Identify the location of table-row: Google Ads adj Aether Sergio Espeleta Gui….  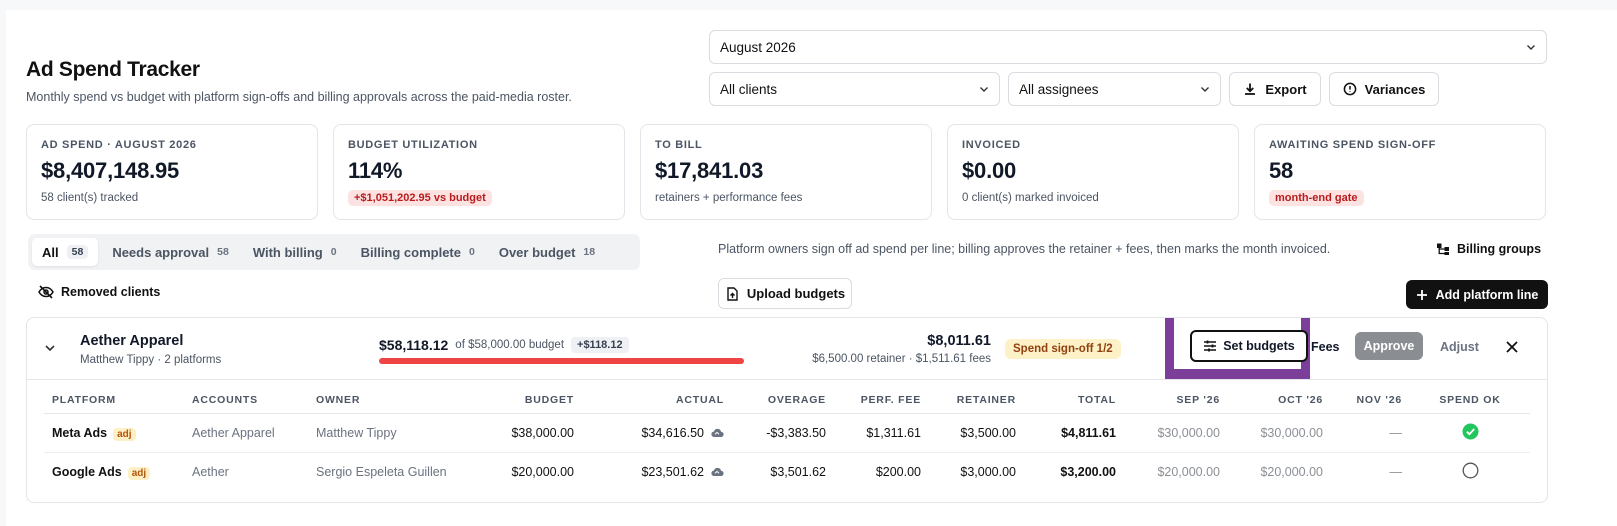
(787, 471).